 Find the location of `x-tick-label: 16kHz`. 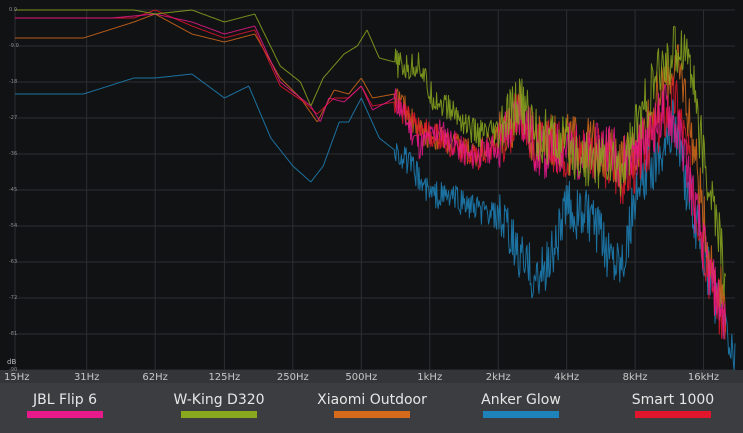

x-tick-label: 16kHz is located at coordinates (703, 377).